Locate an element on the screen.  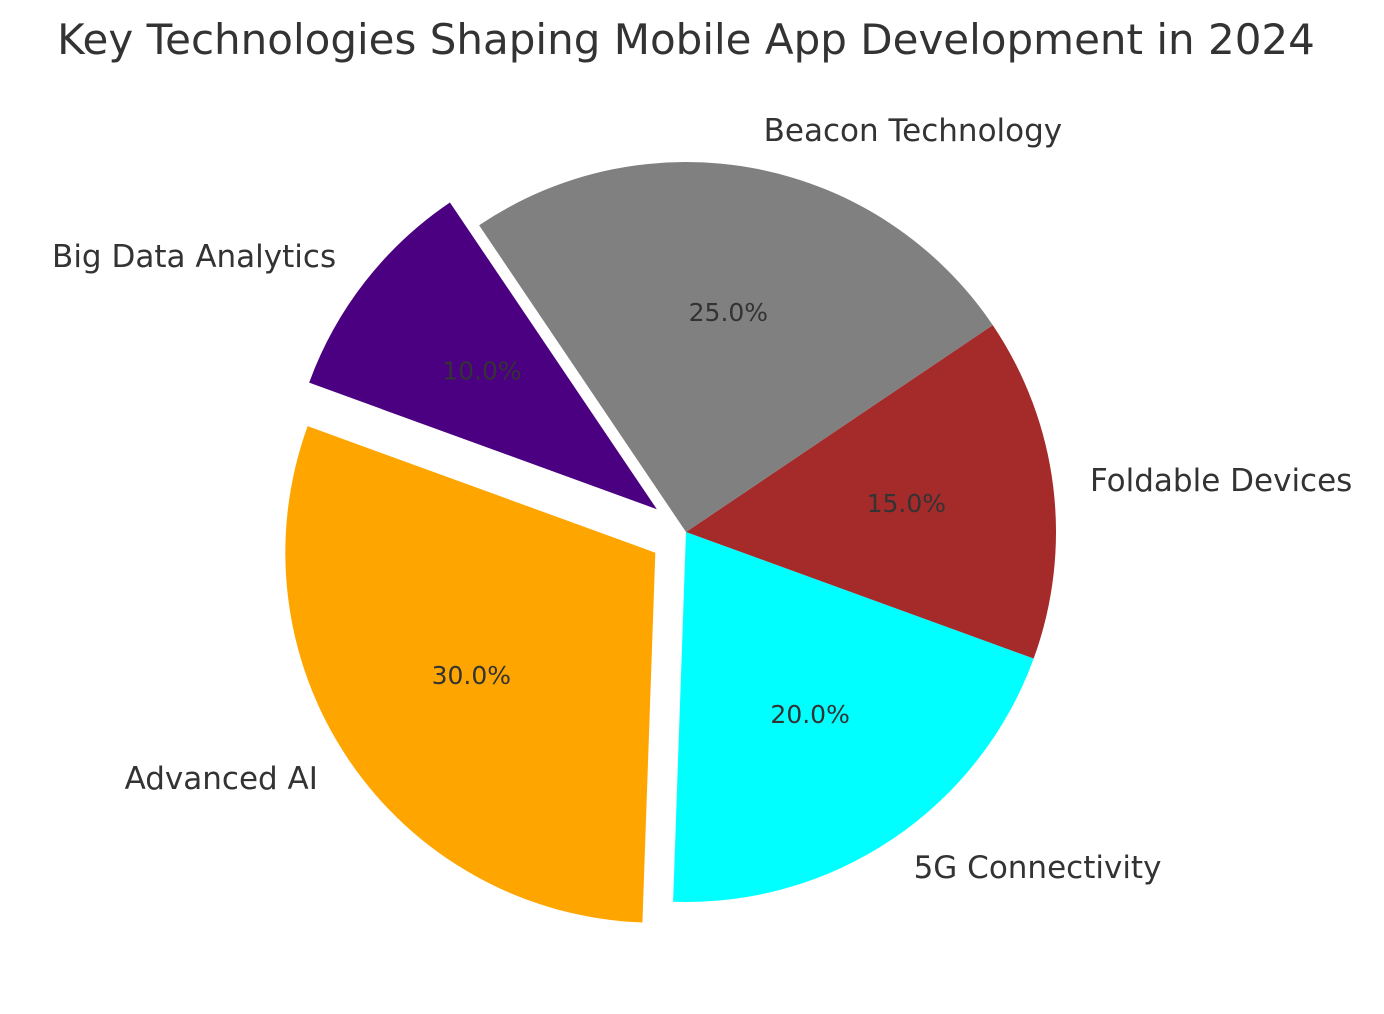
slice-label-5g-connectivity: 5G Connectivity is located at coordinates (1038, 868).